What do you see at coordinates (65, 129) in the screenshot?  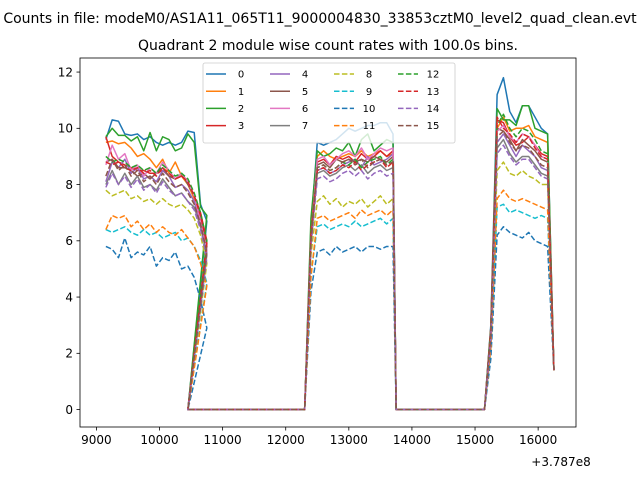 I see `y-tick-label: 10` at bounding box center [65, 129].